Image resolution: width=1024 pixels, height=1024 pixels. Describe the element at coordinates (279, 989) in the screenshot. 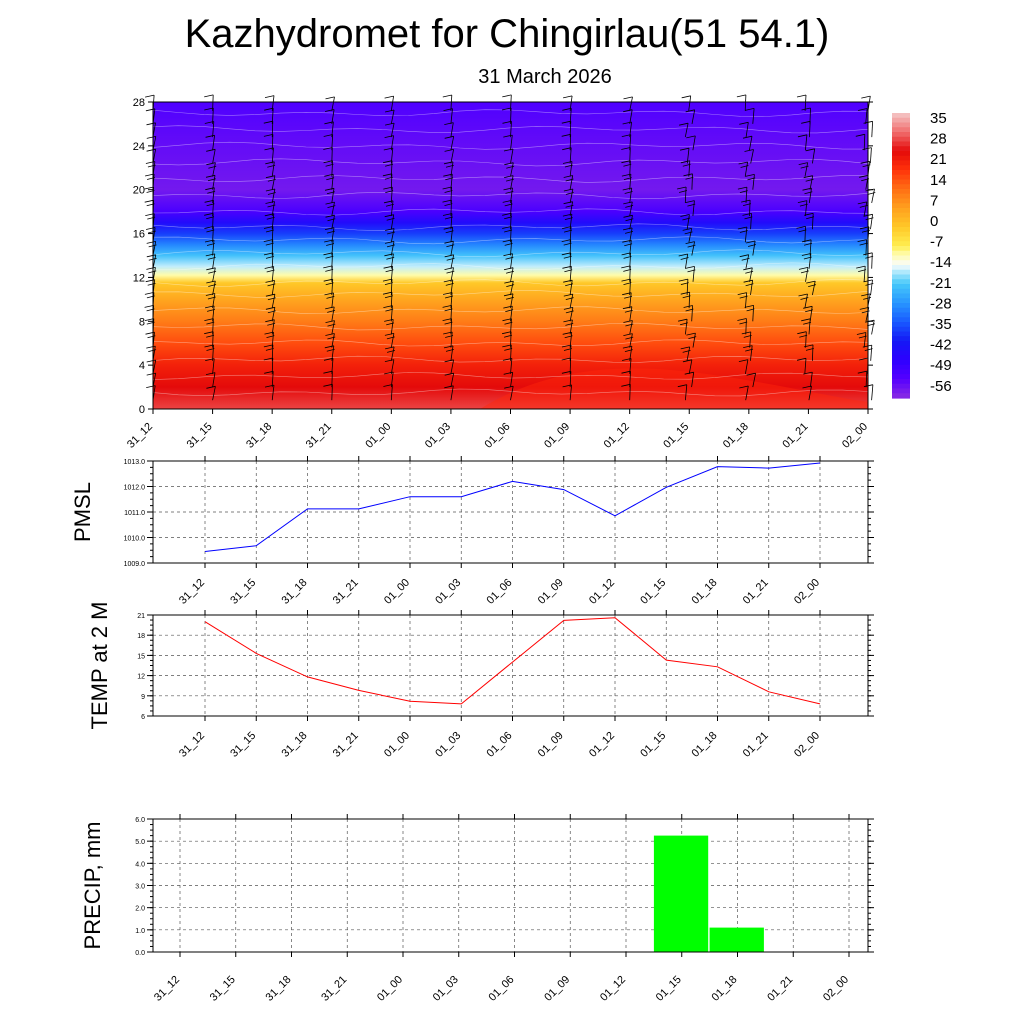

I see `precip-xtick-label: 31_18` at that location.